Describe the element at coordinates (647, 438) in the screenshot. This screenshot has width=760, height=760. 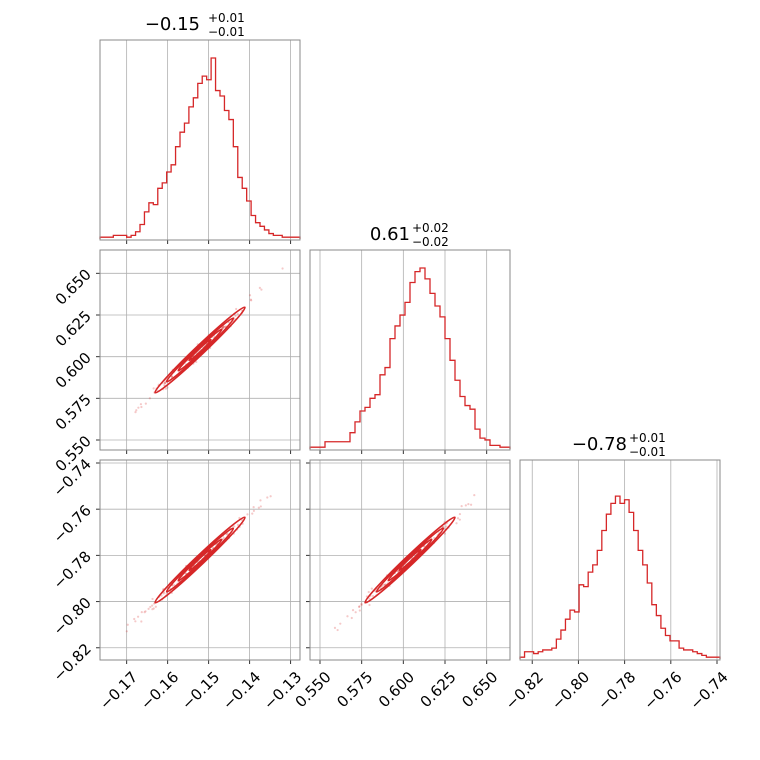
I see `title-param-3-plus: +0.01` at that location.